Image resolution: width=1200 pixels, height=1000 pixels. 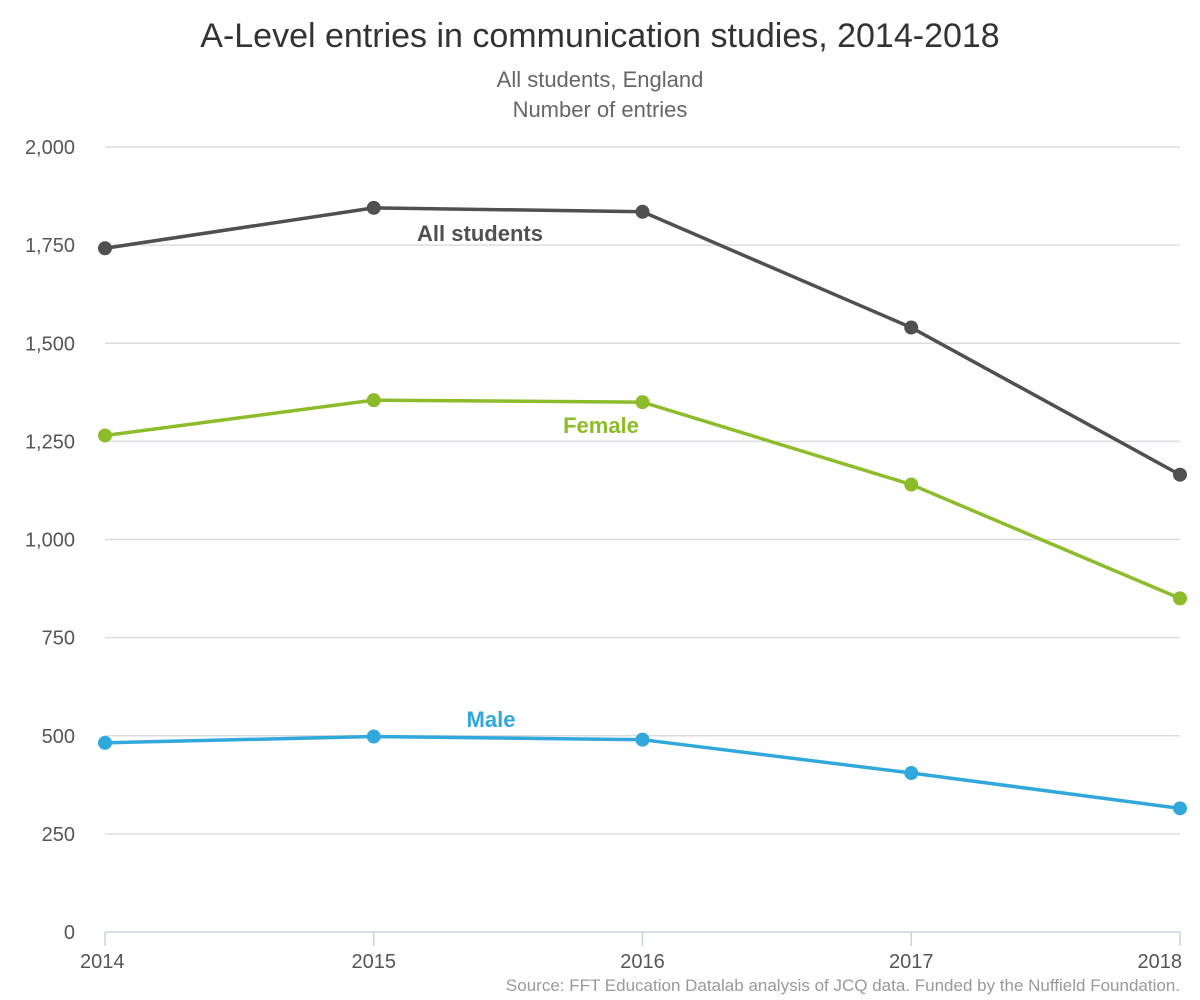 What do you see at coordinates (911, 962) in the screenshot?
I see `x-tick-label: 2017` at bounding box center [911, 962].